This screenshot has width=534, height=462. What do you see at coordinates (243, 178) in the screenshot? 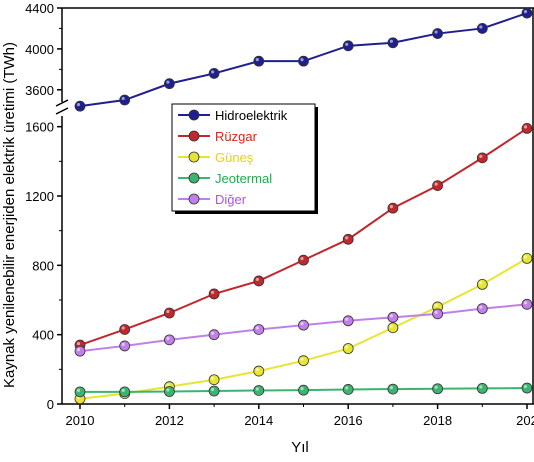
I see `legend-label: Jeotermal` at bounding box center [243, 178].